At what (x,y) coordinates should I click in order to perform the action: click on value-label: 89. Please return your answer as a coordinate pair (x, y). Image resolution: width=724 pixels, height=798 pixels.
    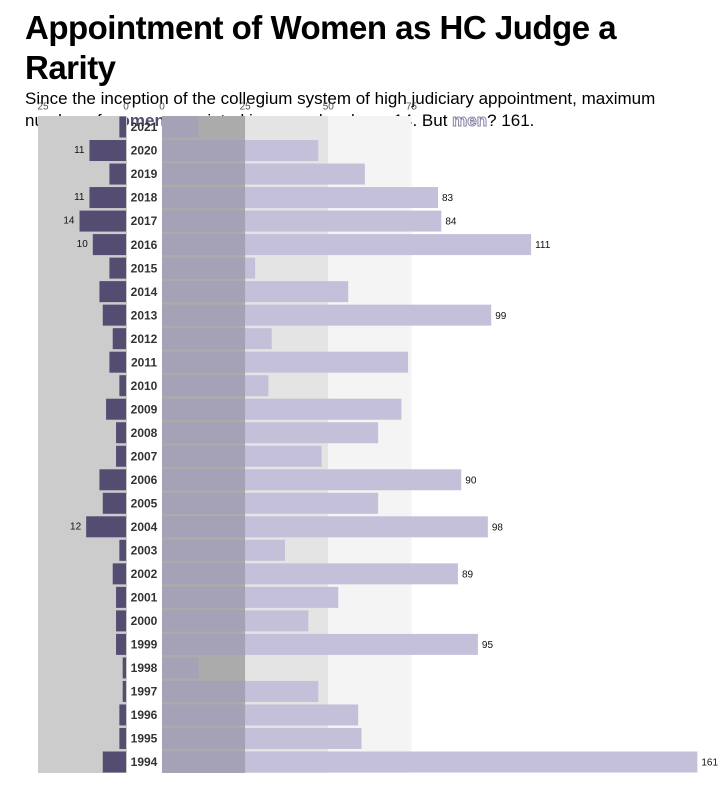
    Looking at the image, I should click on (468, 574).